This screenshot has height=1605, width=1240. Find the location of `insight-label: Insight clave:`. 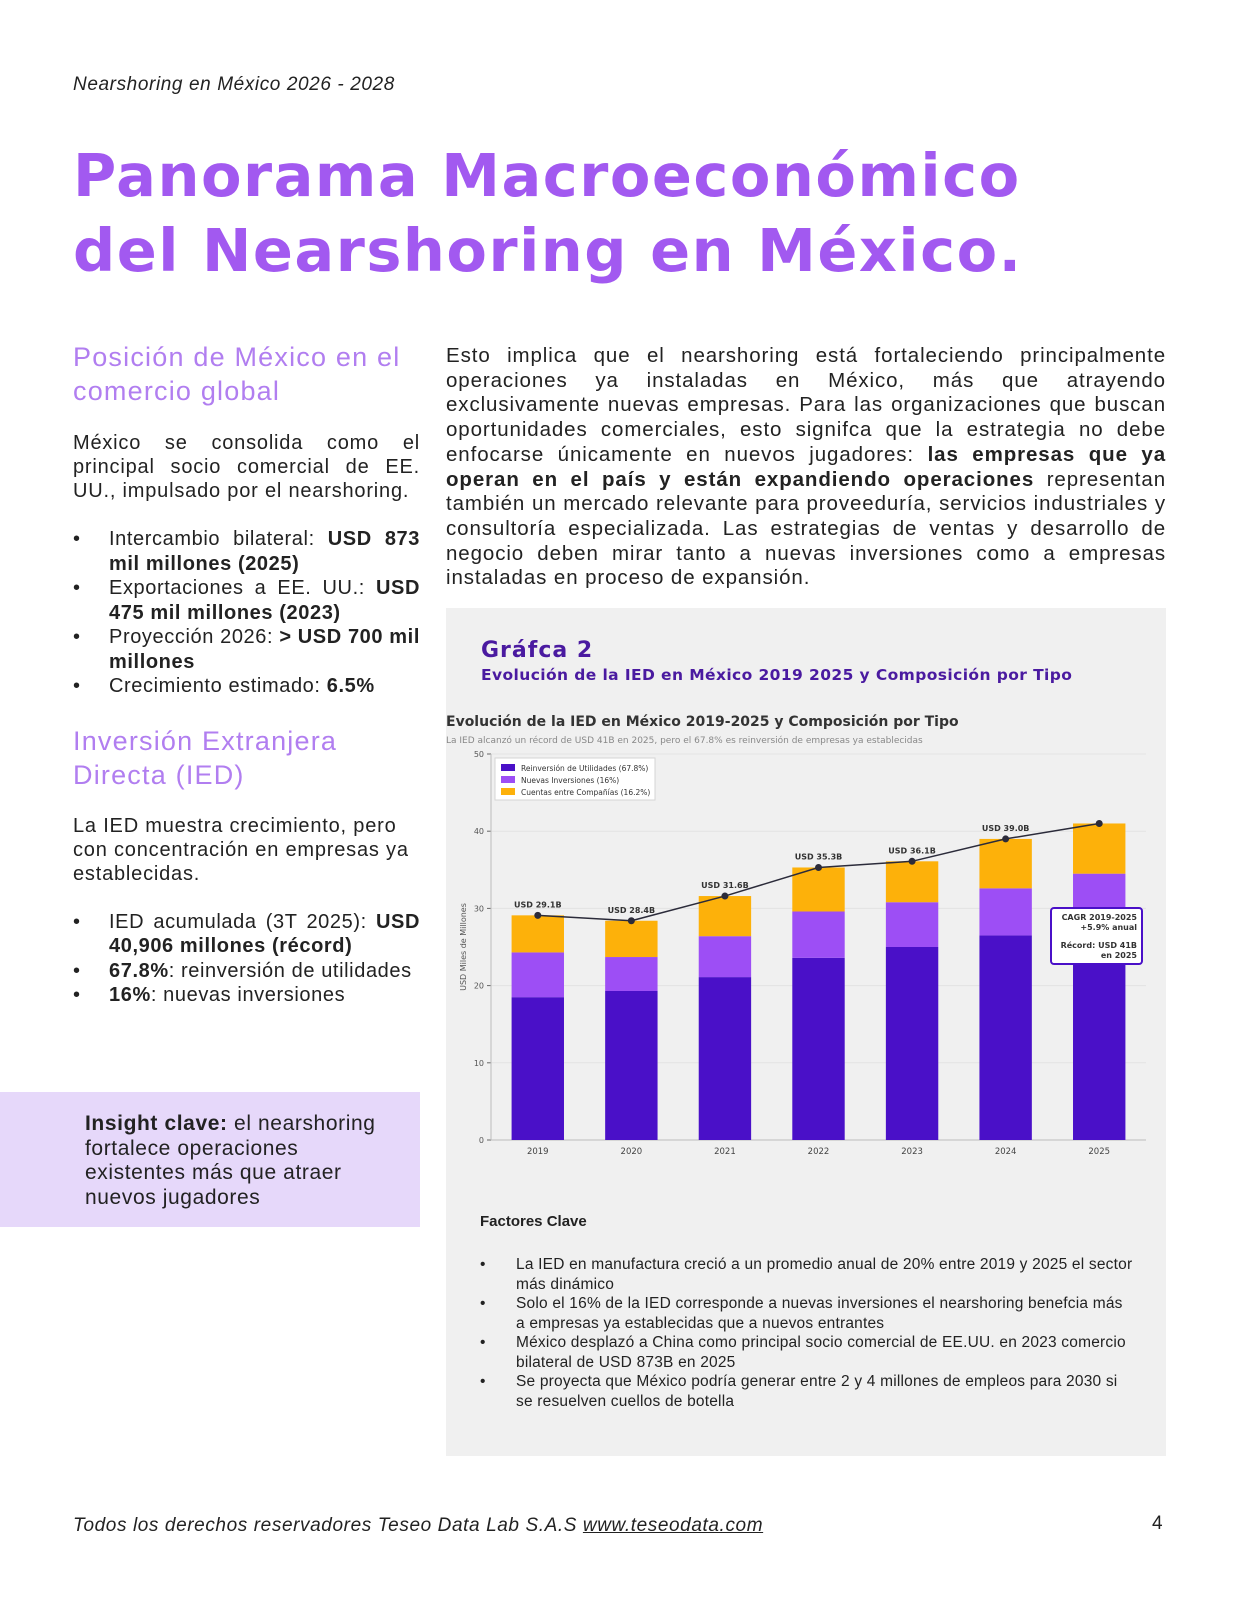

insight-label: Insight clave: is located at coordinates (156, 1123).